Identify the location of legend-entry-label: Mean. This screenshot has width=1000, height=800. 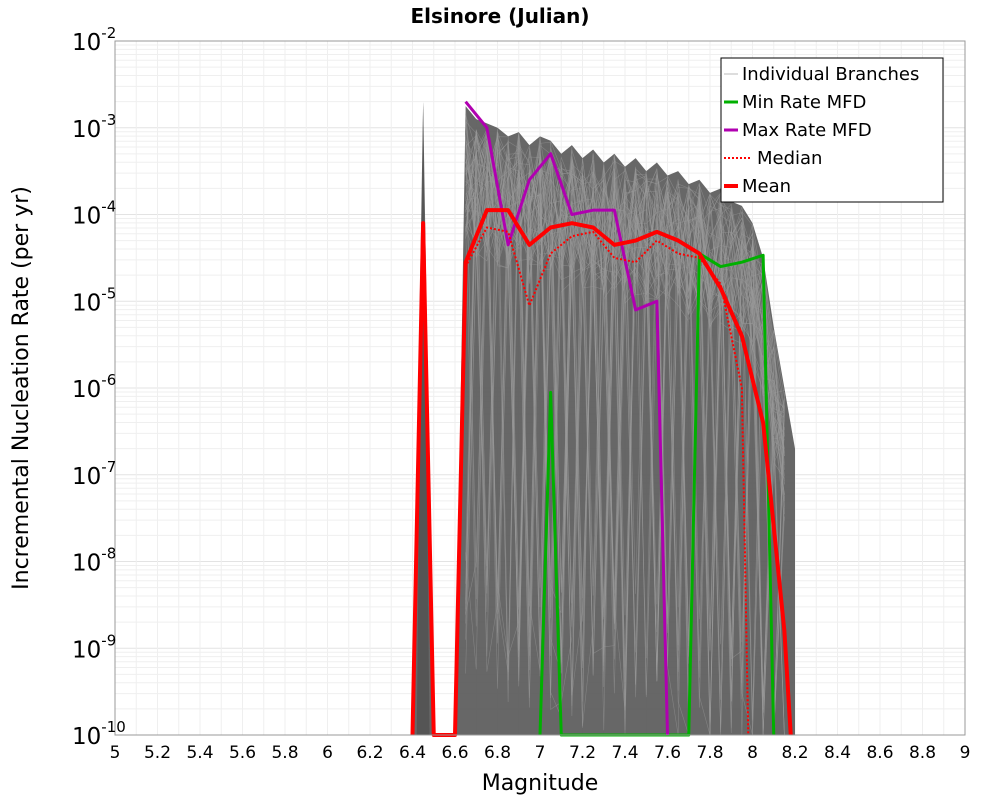
(766, 186).